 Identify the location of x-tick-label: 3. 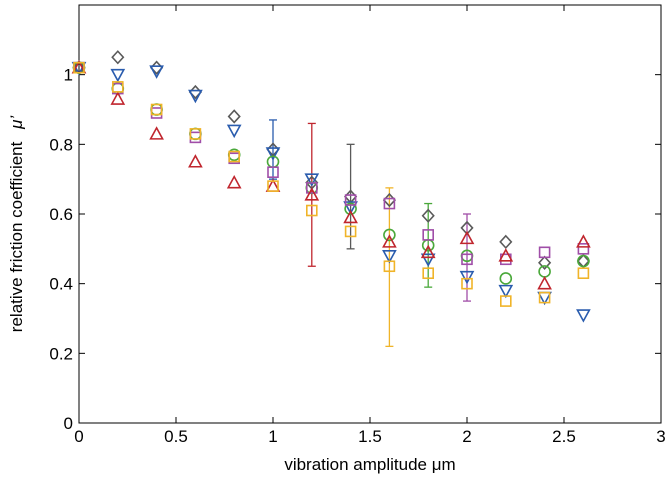
(660, 436).